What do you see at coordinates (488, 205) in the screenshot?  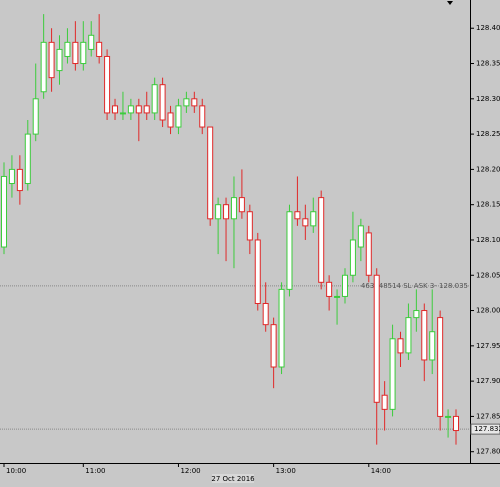 I see `y-tick-label: 128.15` at bounding box center [488, 205].